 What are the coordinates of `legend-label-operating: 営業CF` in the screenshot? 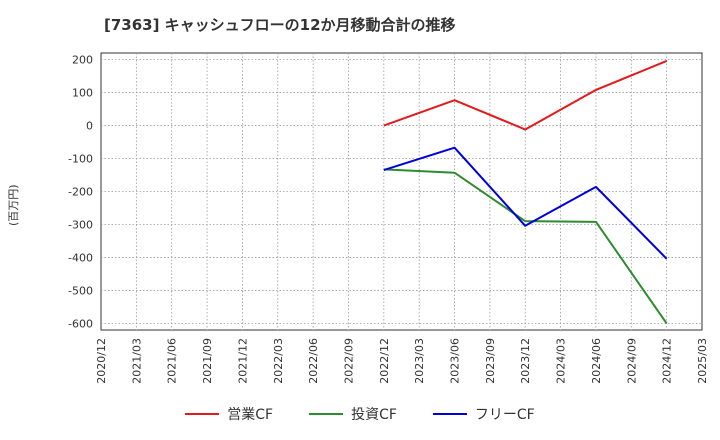 It's located at (250, 415).